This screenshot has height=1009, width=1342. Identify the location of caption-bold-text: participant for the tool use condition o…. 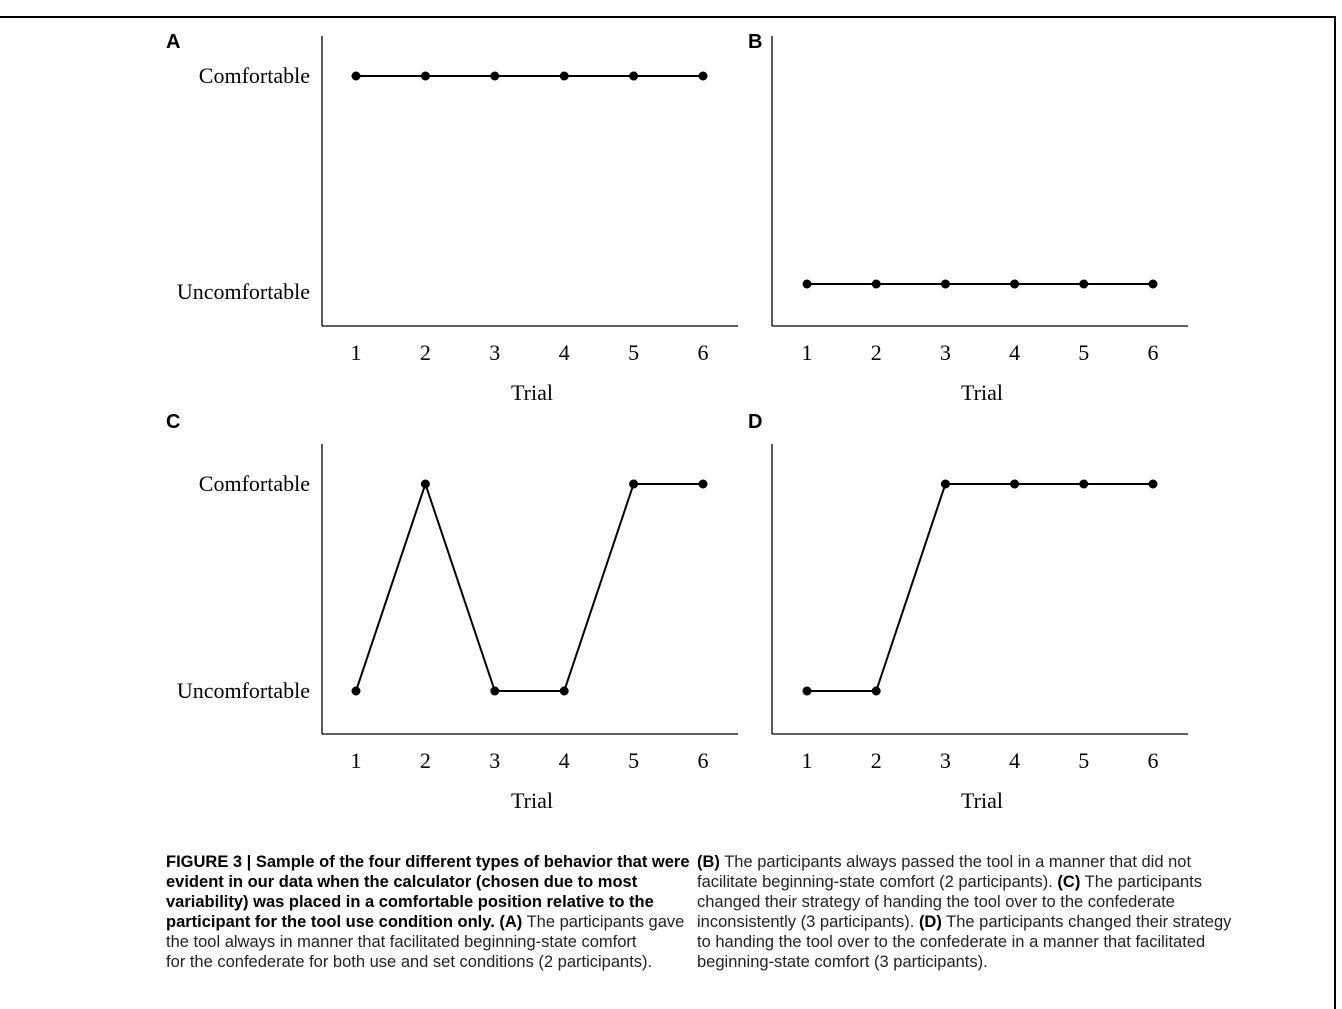
(330, 922).